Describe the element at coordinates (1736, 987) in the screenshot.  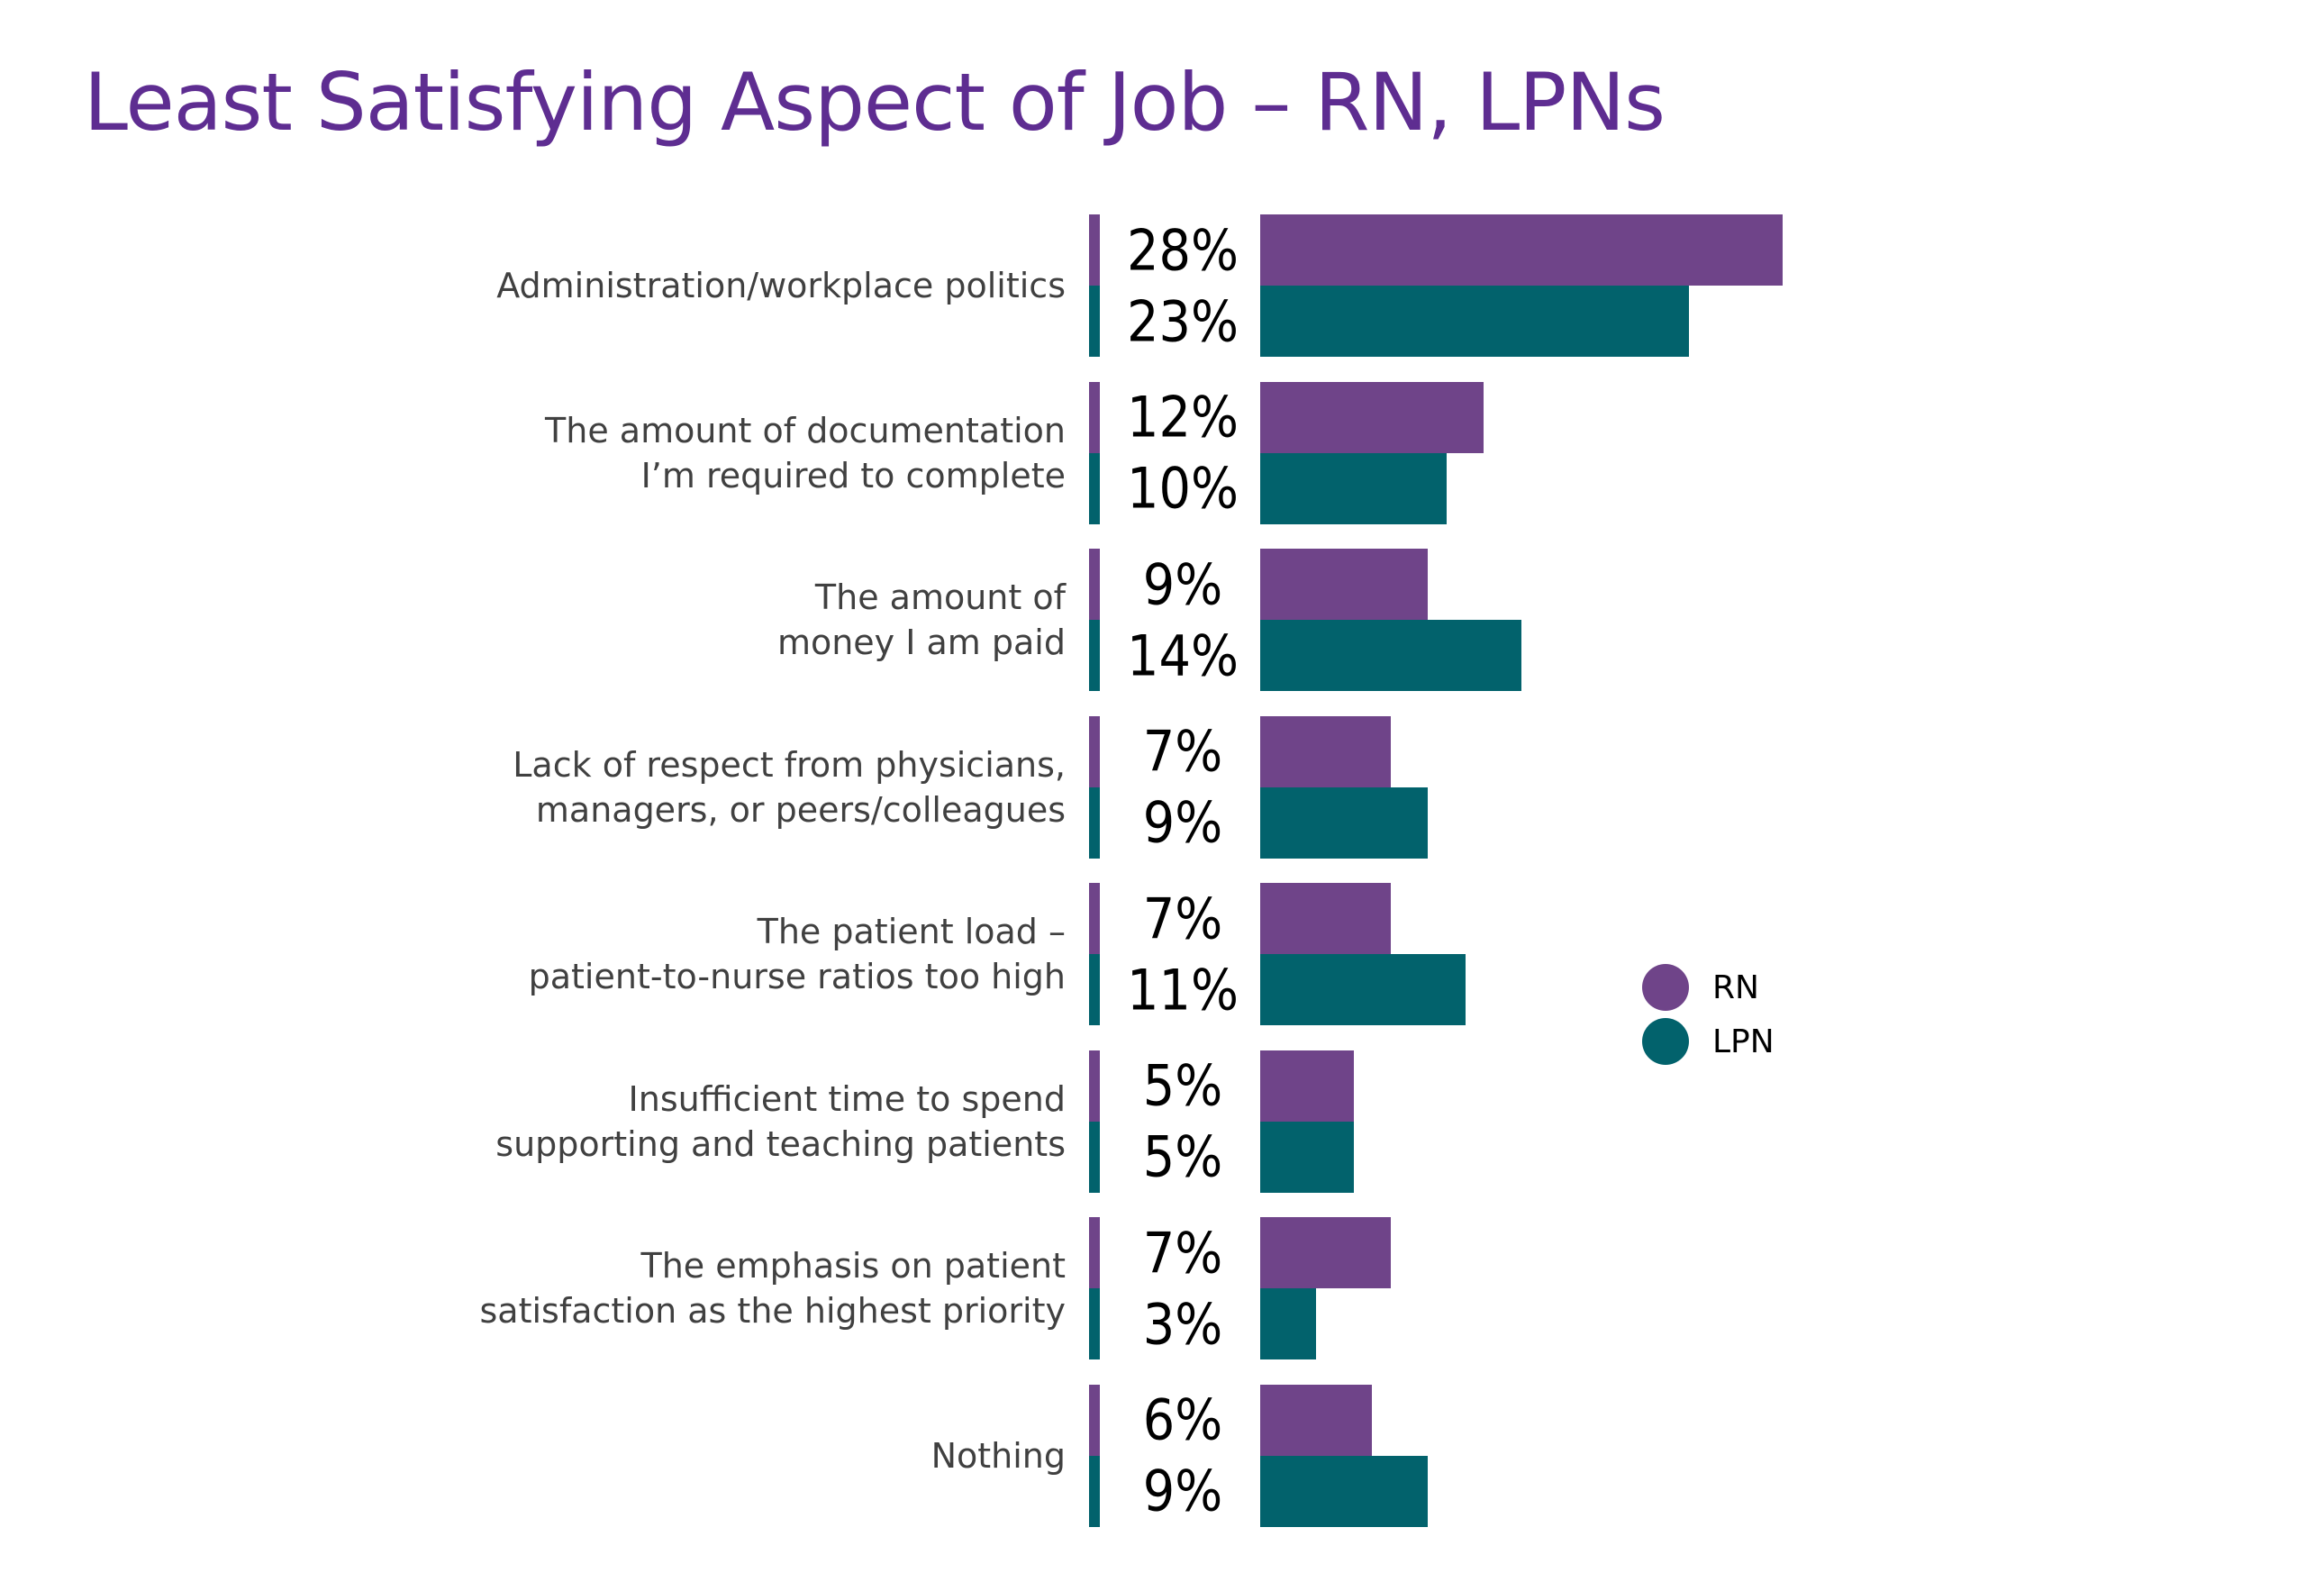
I see `legend-label: RN` at that location.